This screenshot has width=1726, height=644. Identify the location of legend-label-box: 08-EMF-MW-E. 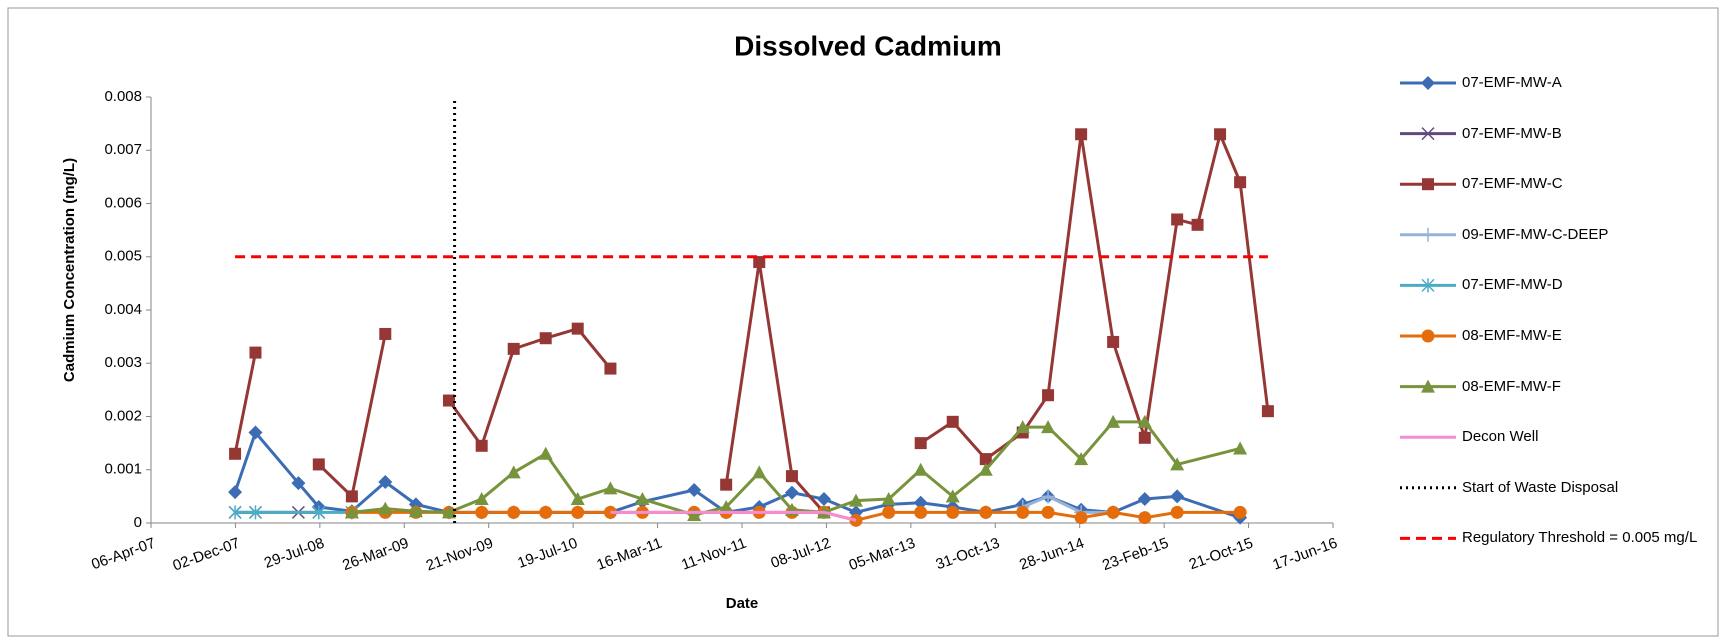
(1512, 335).